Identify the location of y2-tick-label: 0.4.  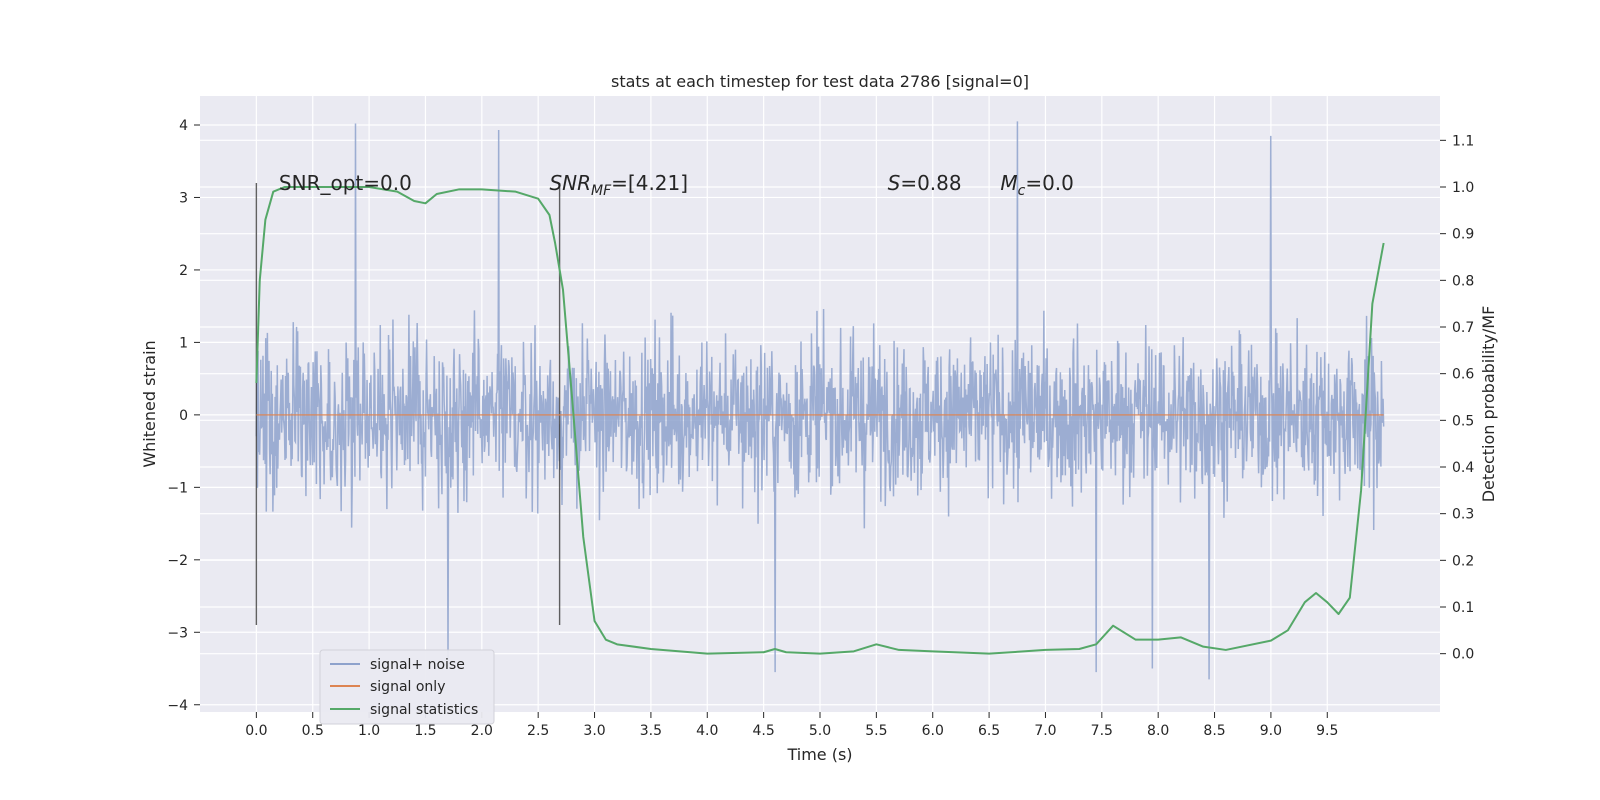
(1463, 468).